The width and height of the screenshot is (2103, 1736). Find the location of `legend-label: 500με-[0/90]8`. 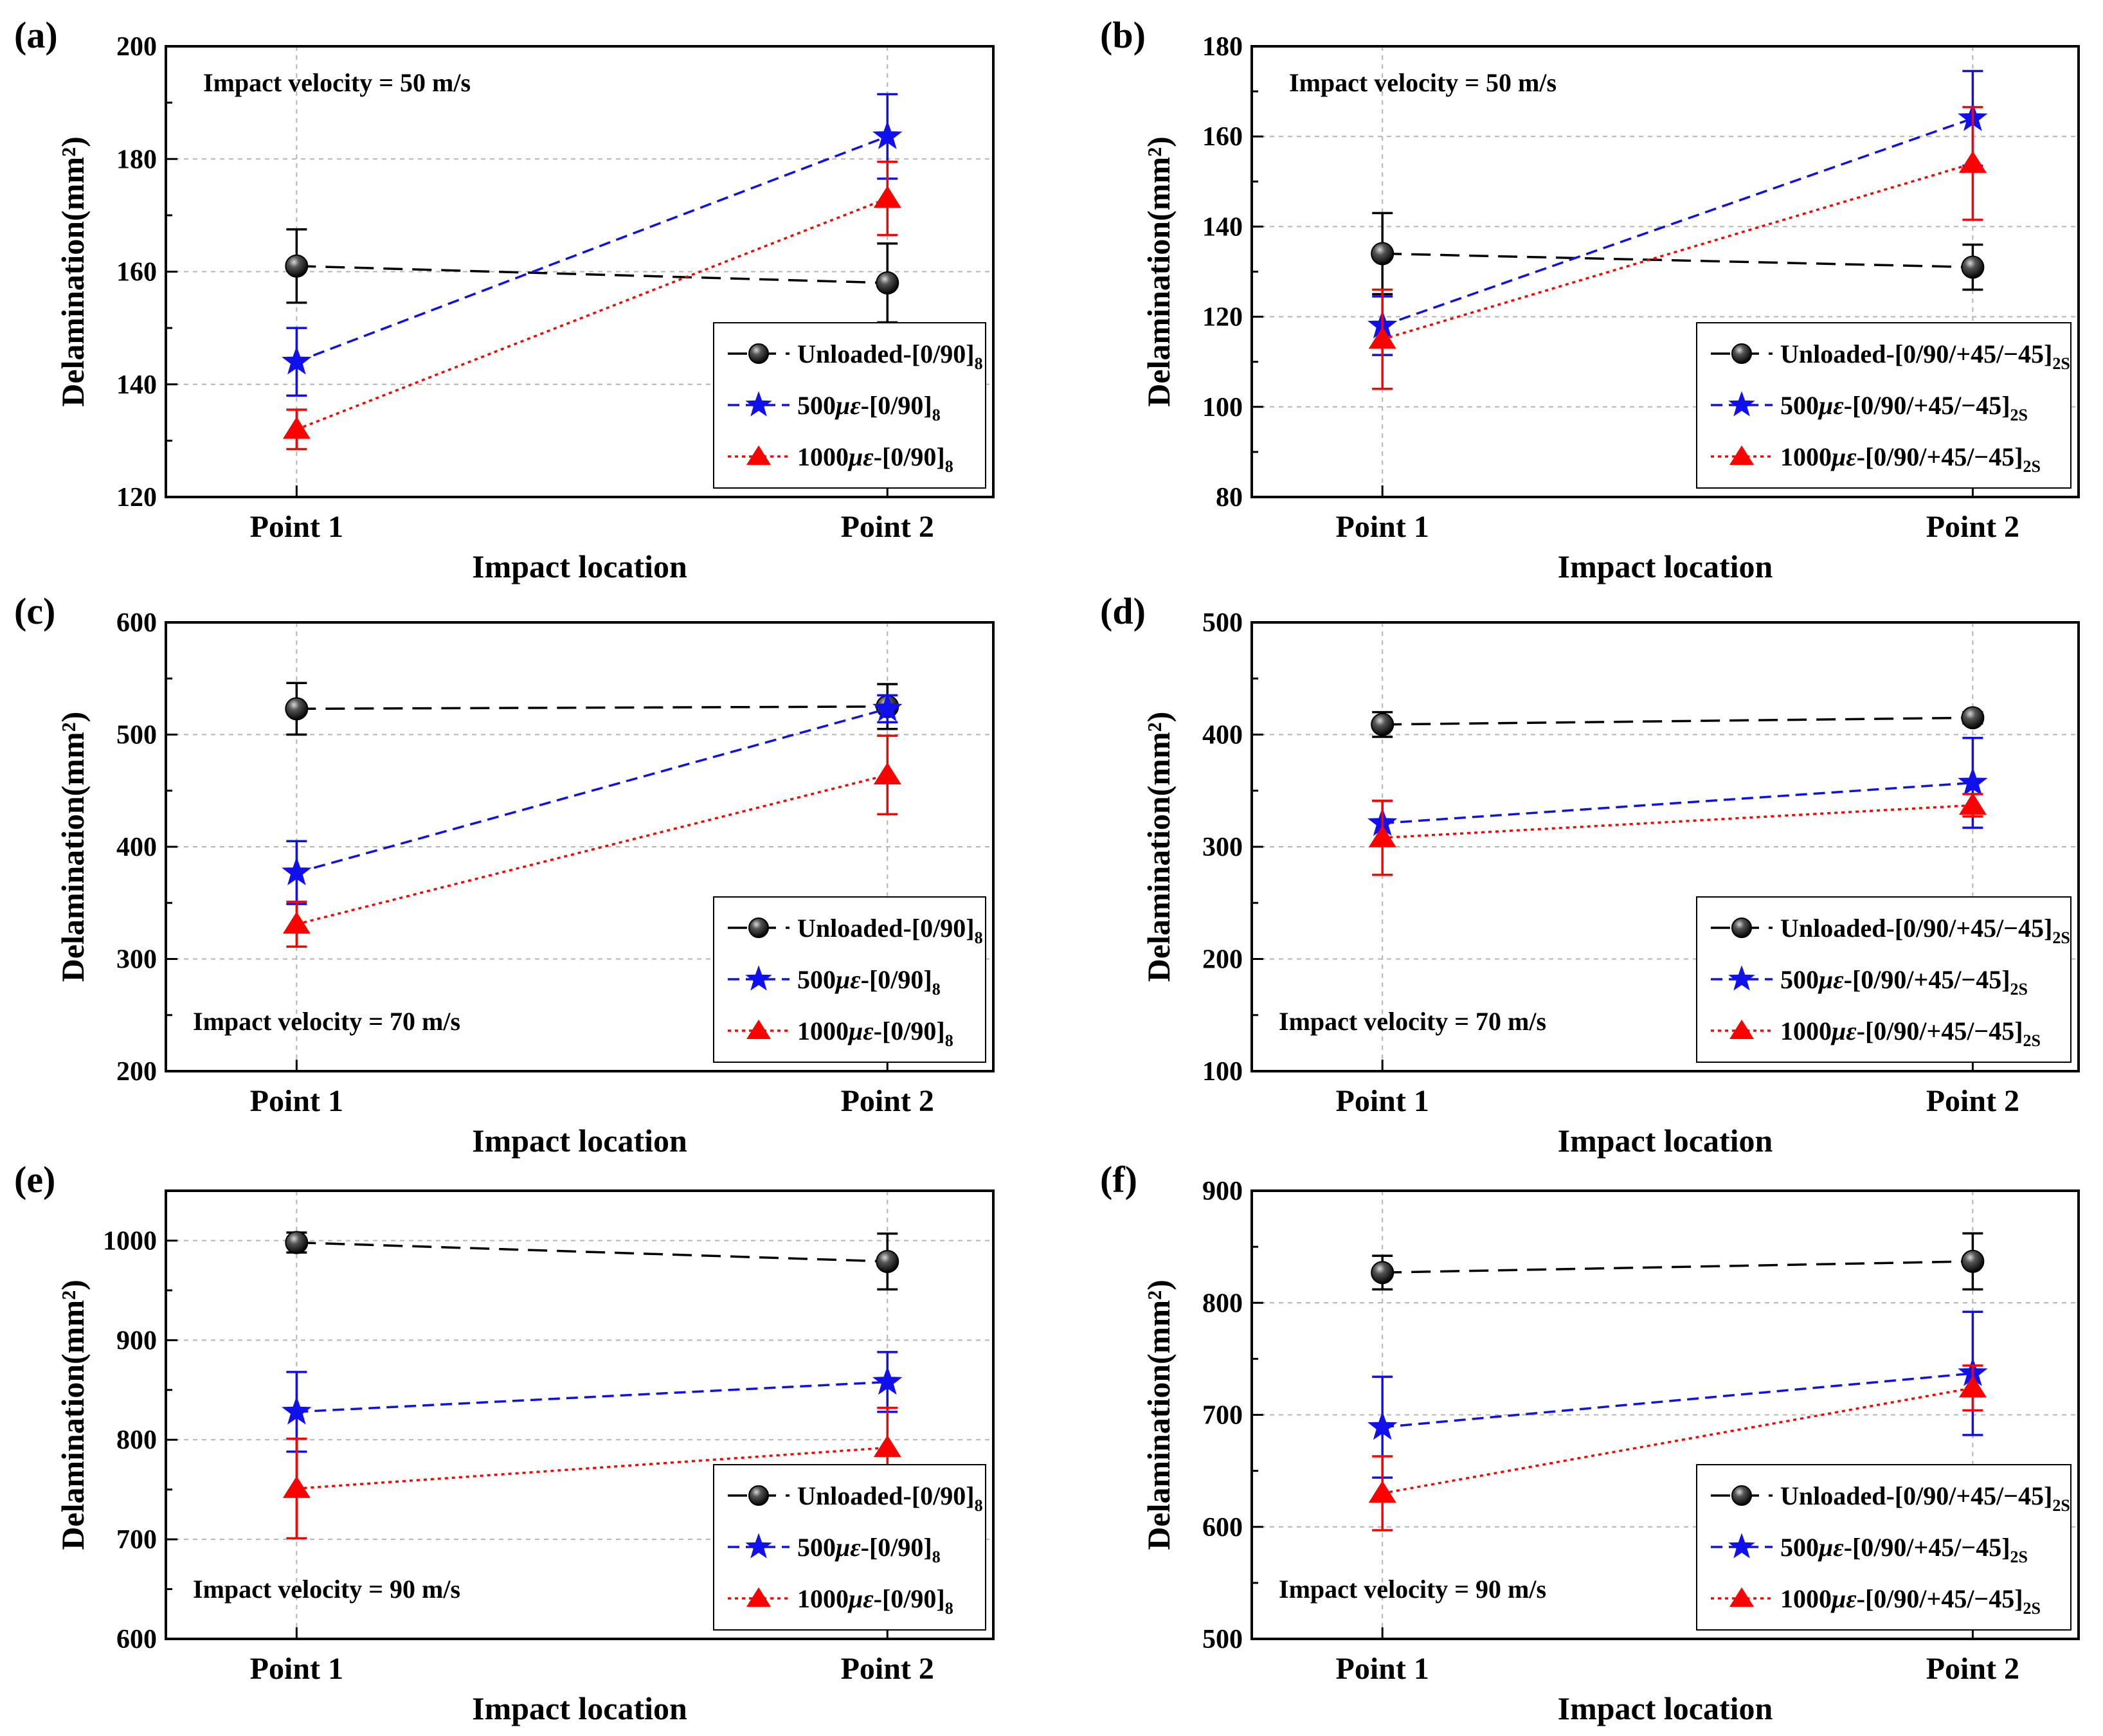

legend-label: 500με-[0/90]8 is located at coordinates (869, 982).